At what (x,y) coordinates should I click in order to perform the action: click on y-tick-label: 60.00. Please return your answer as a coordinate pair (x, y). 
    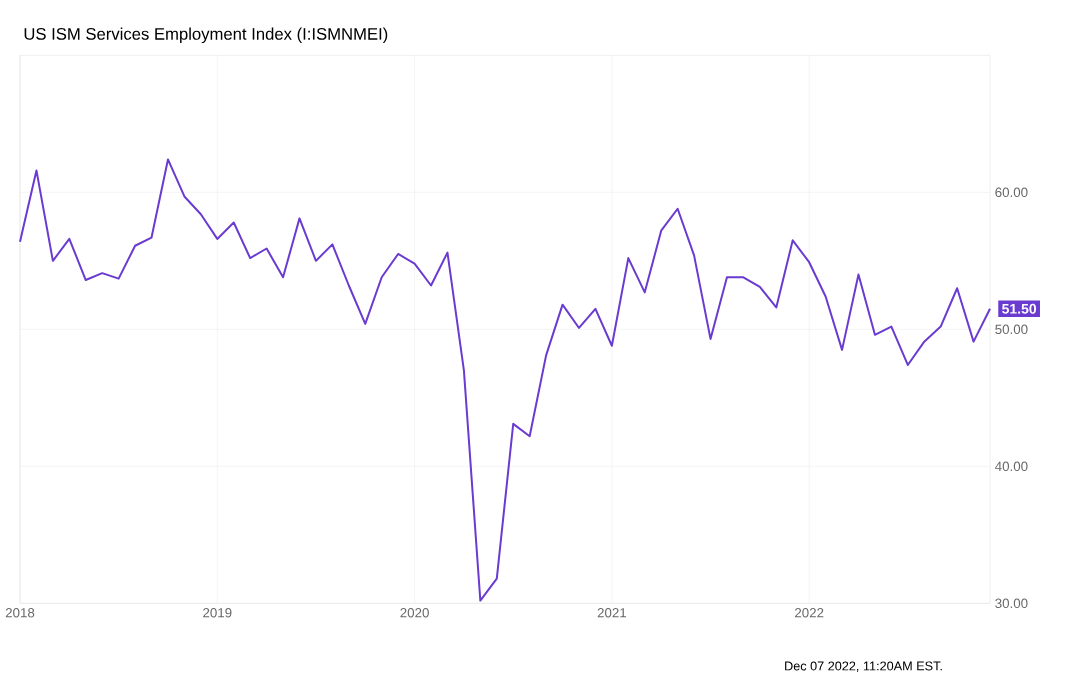
    Looking at the image, I should click on (1011, 192).